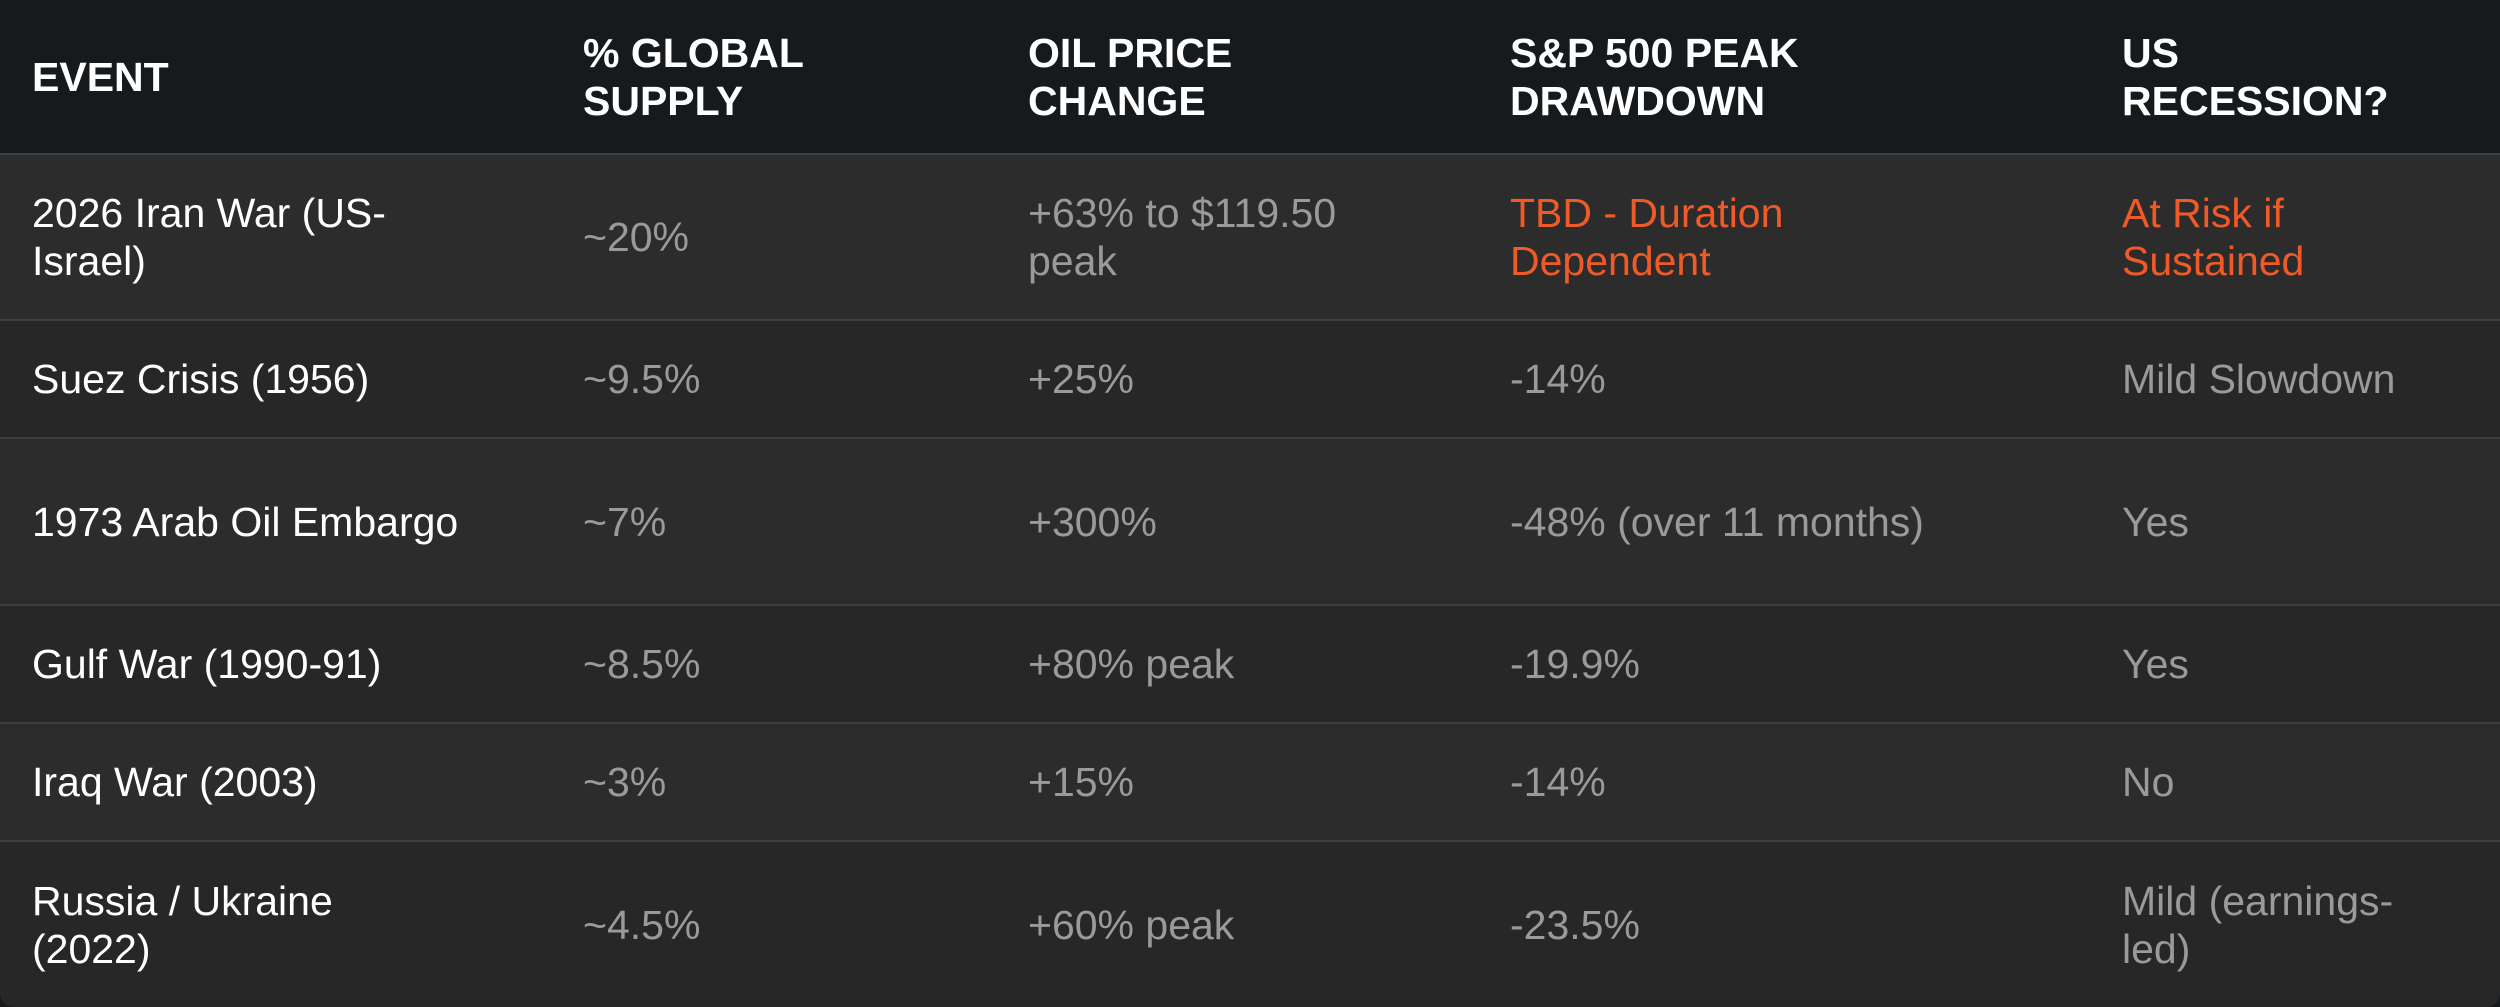 This screenshot has height=1007, width=2500. I want to click on cell-text: +25%, so click(1081, 379).